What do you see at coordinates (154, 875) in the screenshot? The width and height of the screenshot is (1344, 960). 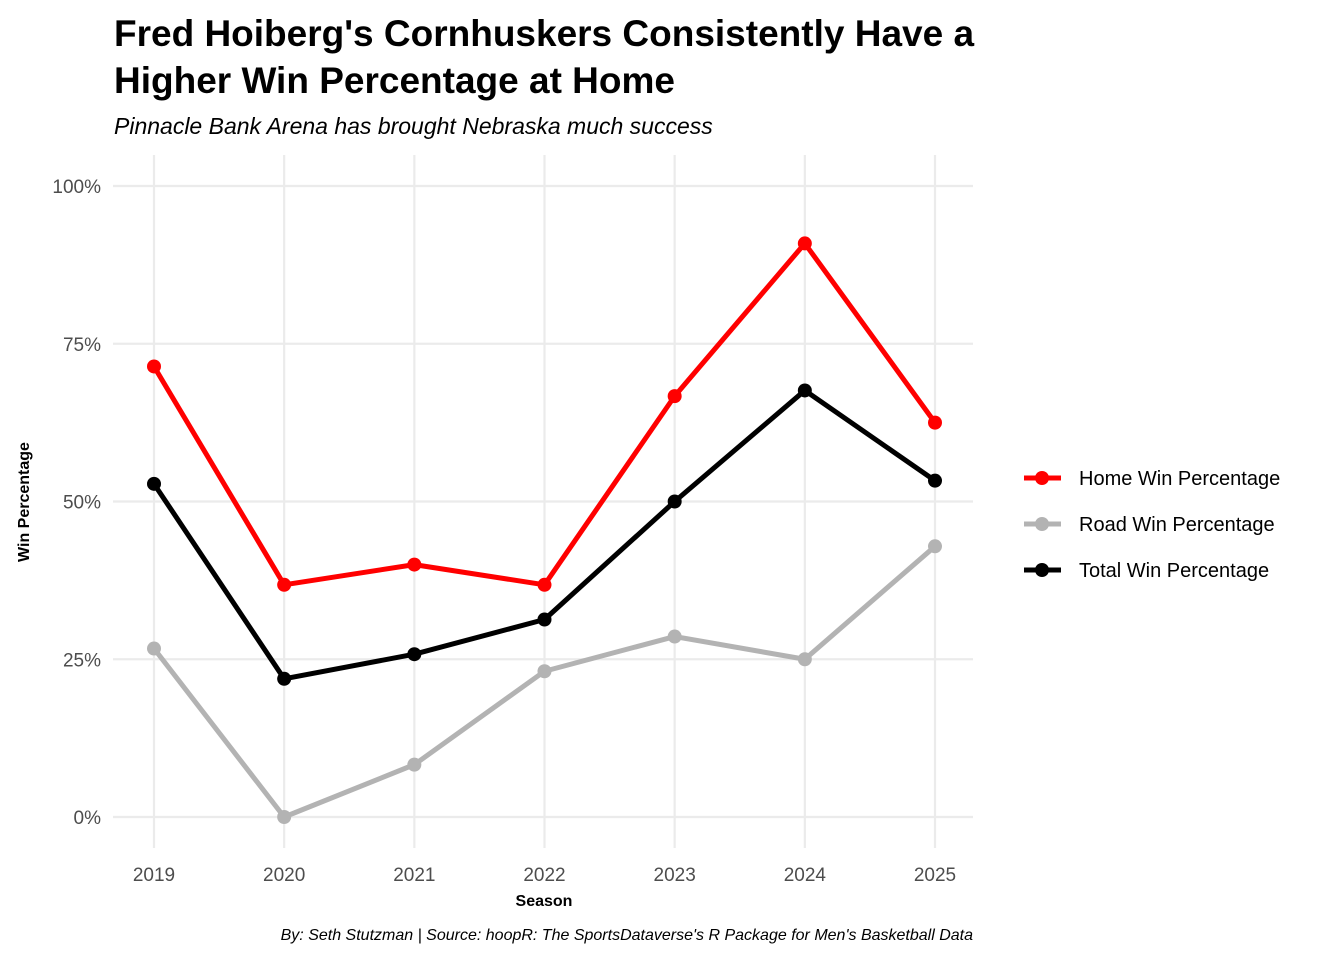 I see `x-tick-label: 2019` at bounding box center [154, 875].